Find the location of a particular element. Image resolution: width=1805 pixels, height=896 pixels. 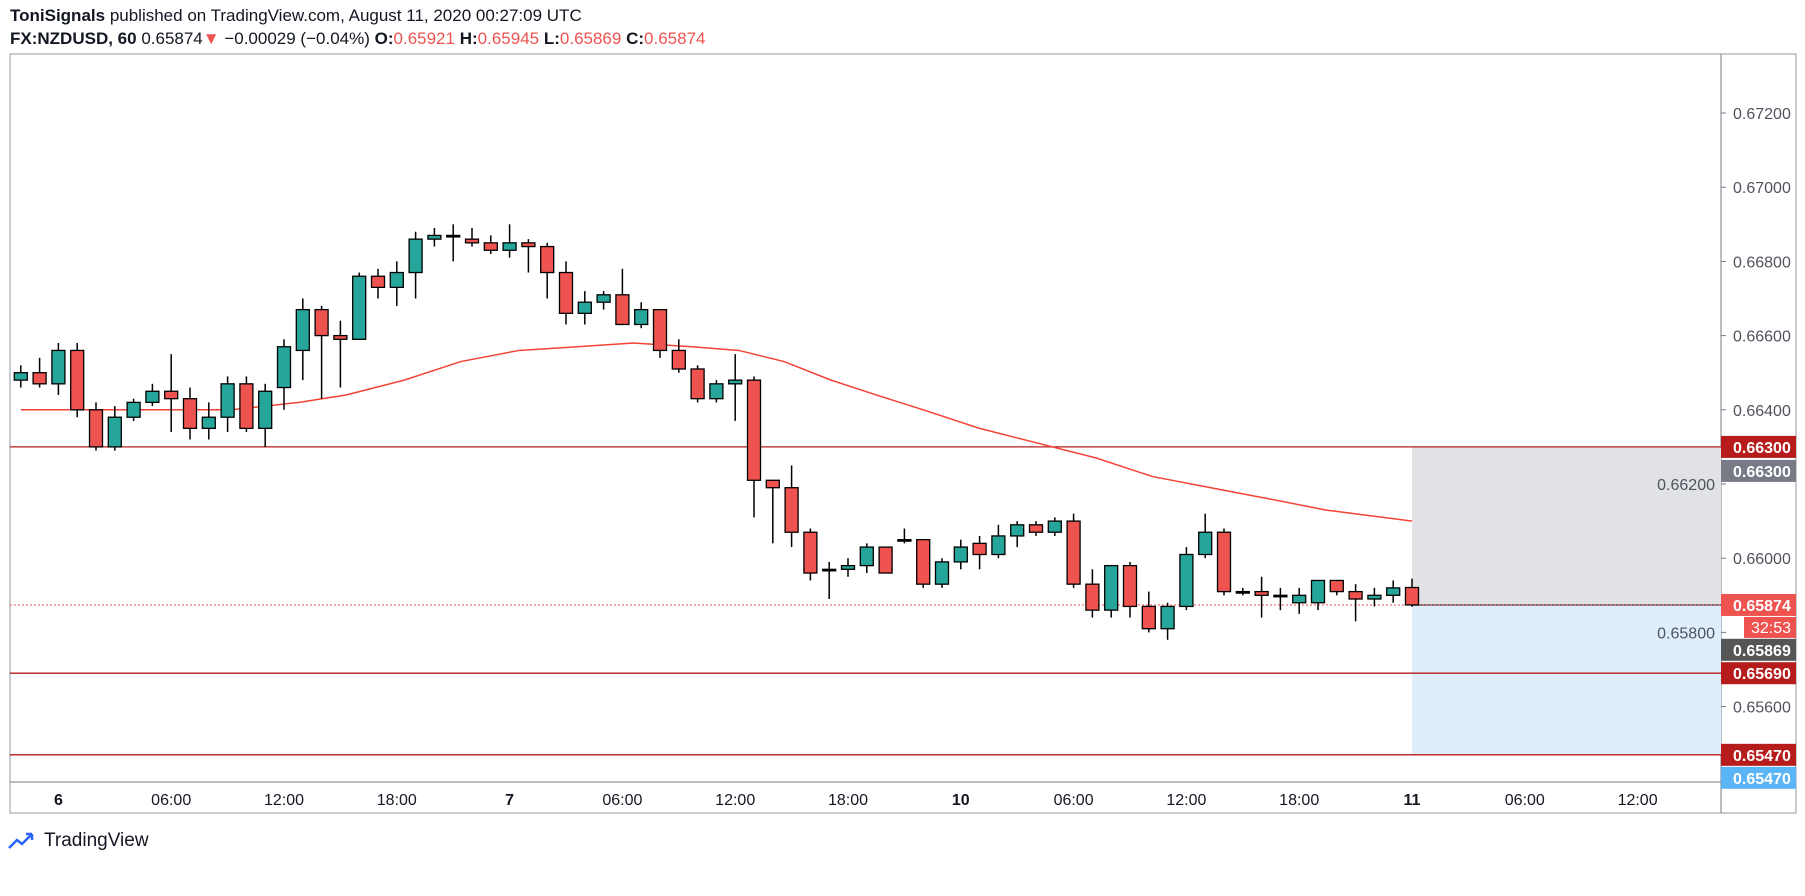

level-price-label: 0.65690 is located at coordinates (1762, 674).